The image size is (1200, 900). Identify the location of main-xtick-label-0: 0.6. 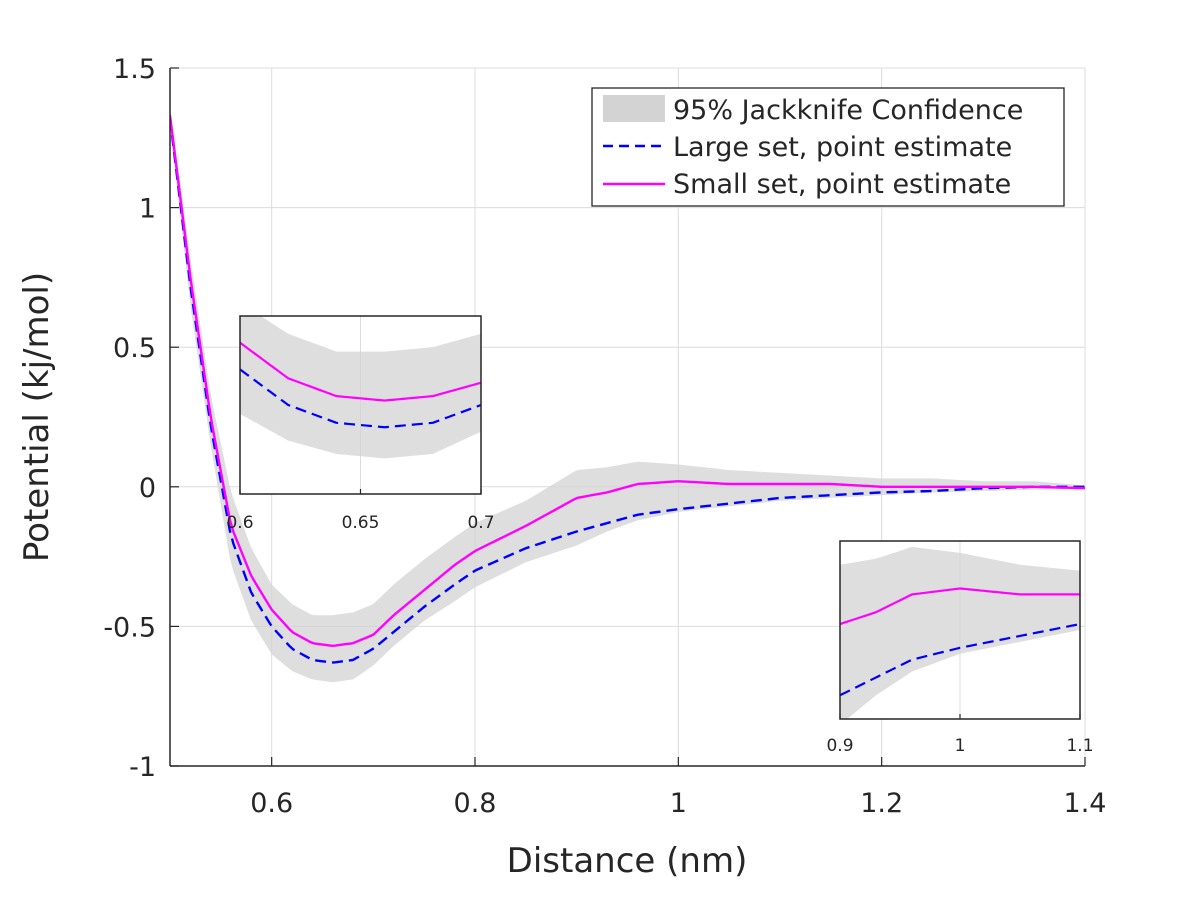
(271, 803).